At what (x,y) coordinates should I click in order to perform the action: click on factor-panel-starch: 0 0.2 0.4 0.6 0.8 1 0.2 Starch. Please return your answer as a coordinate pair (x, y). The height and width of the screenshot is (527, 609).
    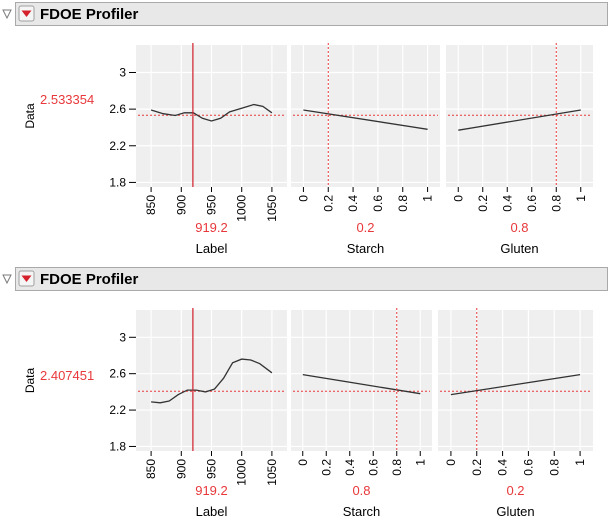
    Looking at the image, I should click on (365, 149).